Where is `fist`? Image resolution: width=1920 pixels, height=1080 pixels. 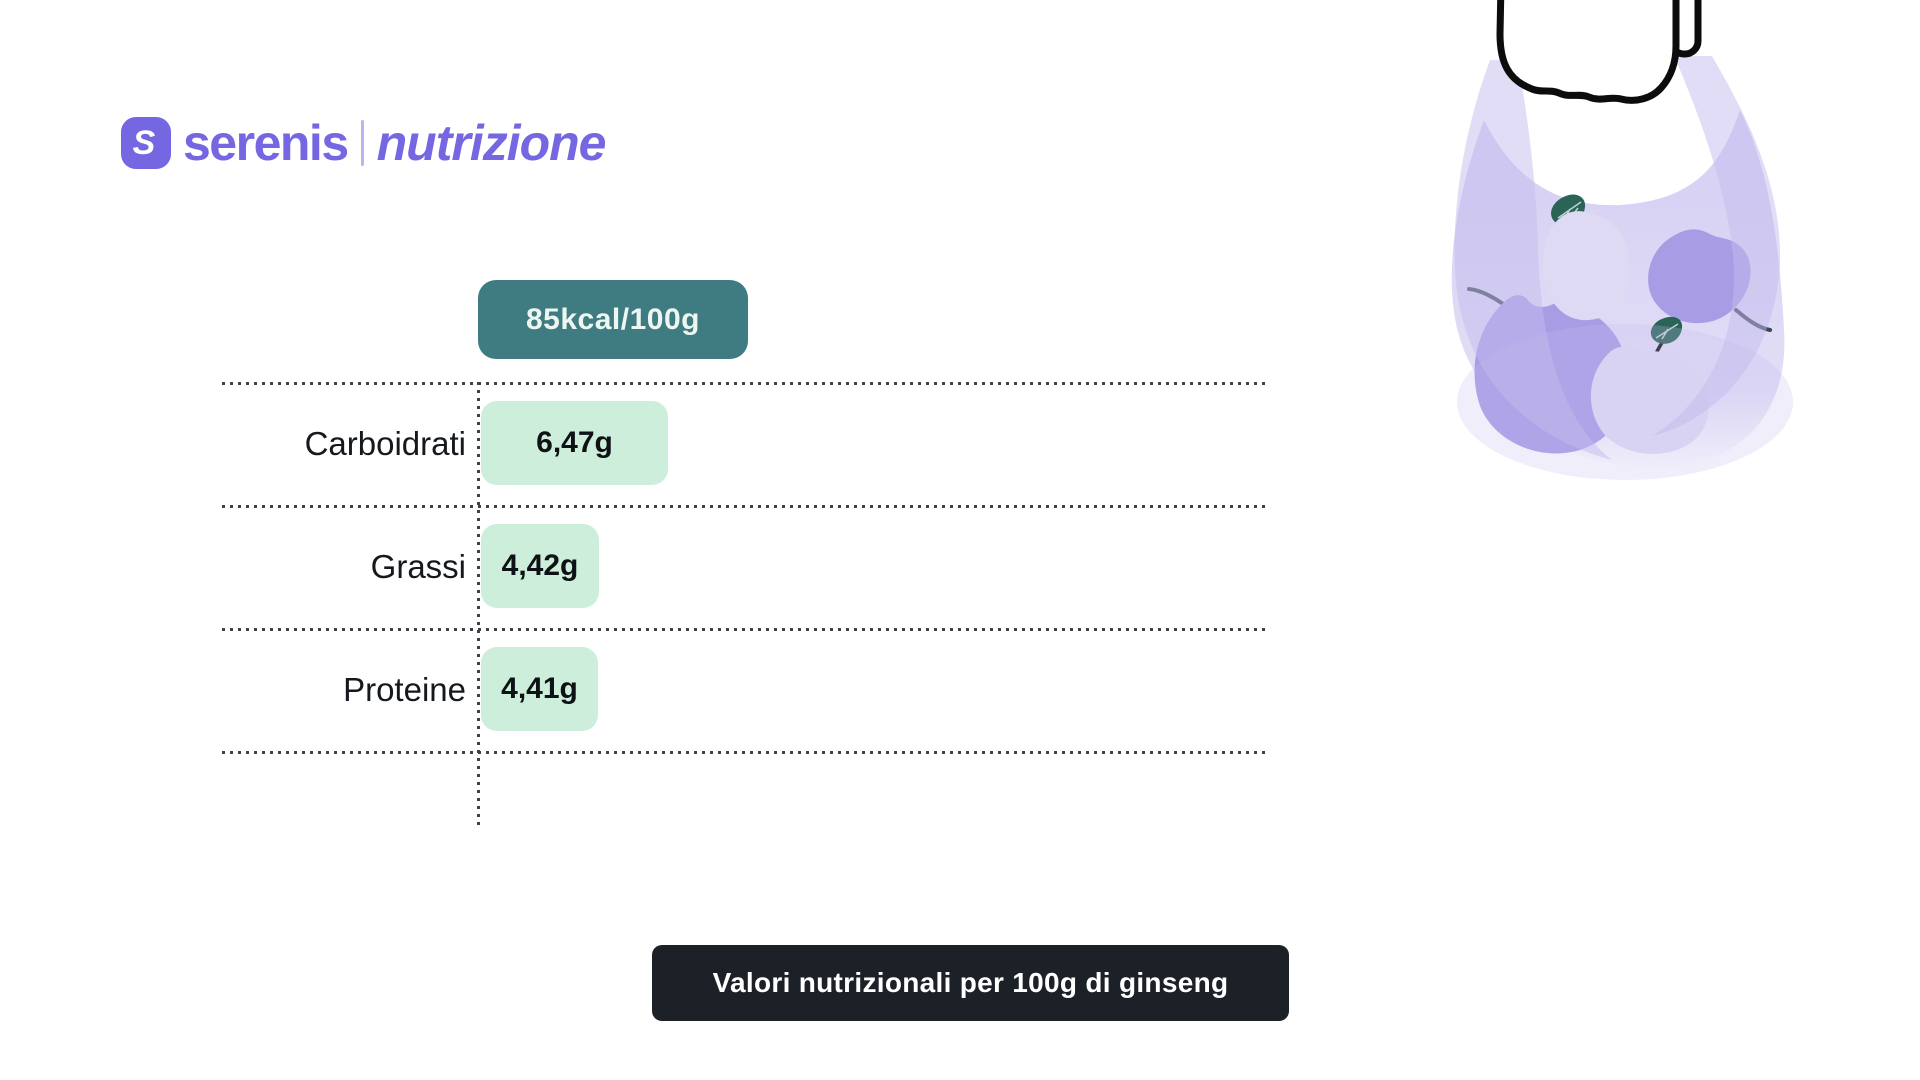 fist is located at coordinates (1588, 52).